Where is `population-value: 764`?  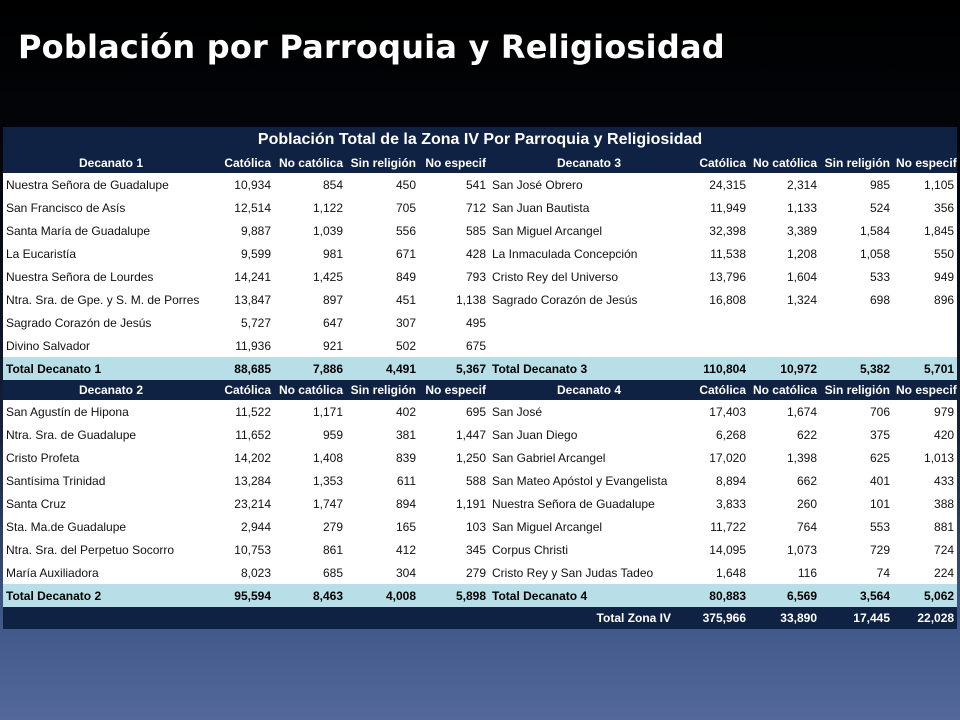
population-value: 764 is located at coordinates (784, 526).